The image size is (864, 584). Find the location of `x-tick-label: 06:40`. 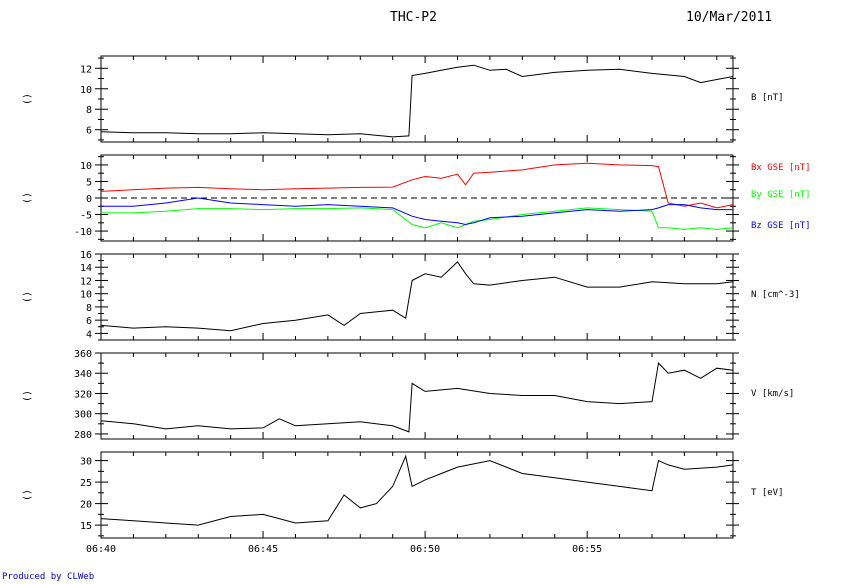

x-tick-label: 06:40 is located at coordinates (101, 549).